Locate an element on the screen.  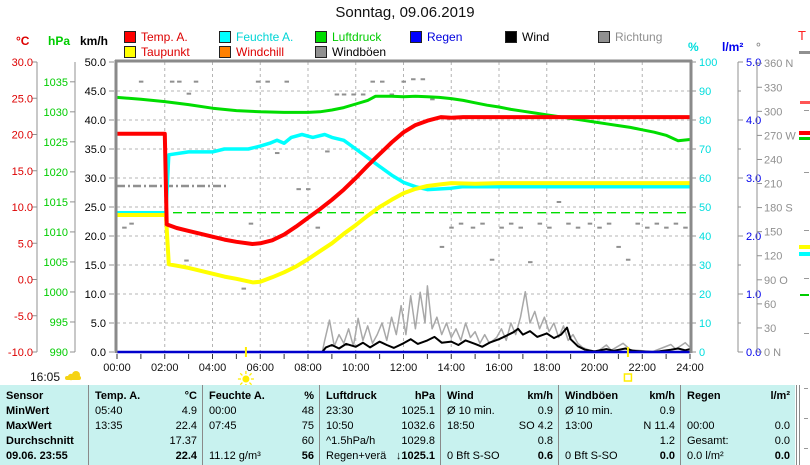
table-row: 05:40 4.9 is located at coordinates (145, 410).